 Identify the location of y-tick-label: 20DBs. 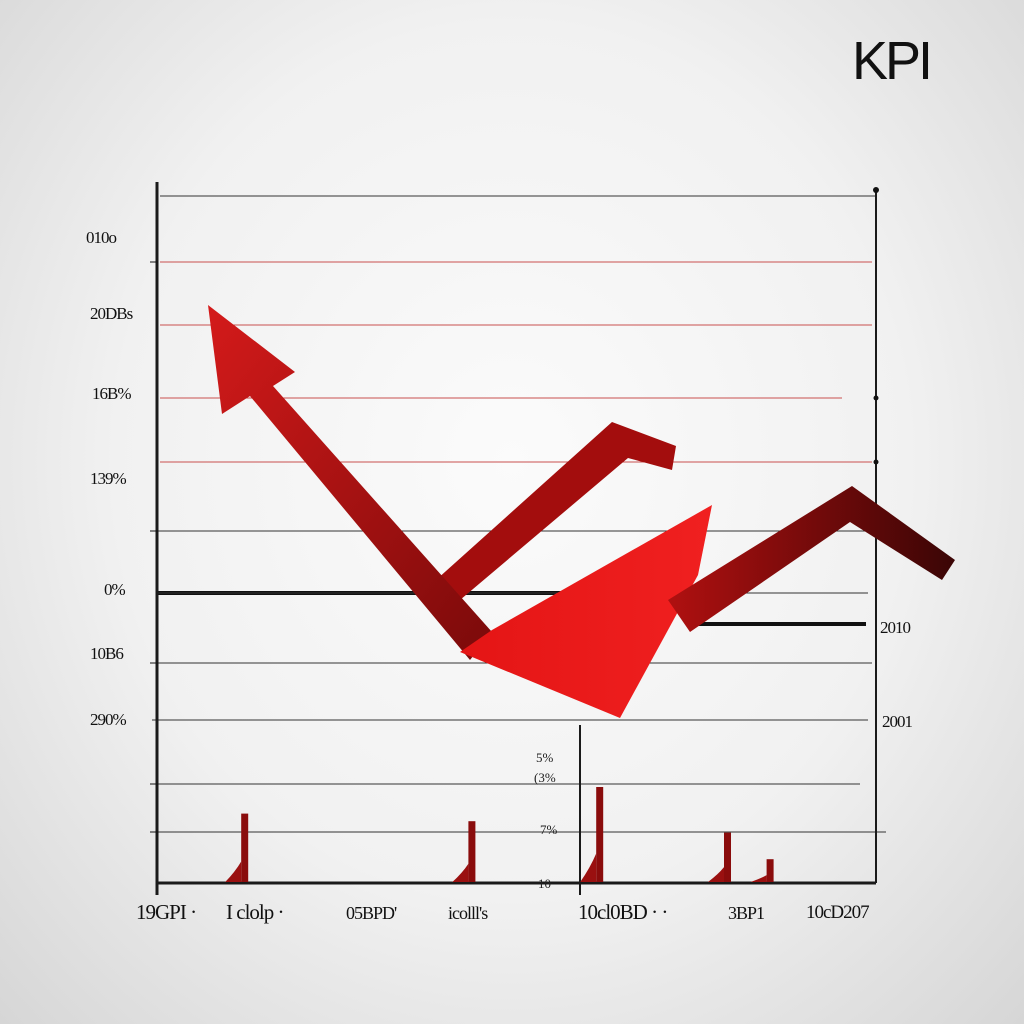
(111, 313).